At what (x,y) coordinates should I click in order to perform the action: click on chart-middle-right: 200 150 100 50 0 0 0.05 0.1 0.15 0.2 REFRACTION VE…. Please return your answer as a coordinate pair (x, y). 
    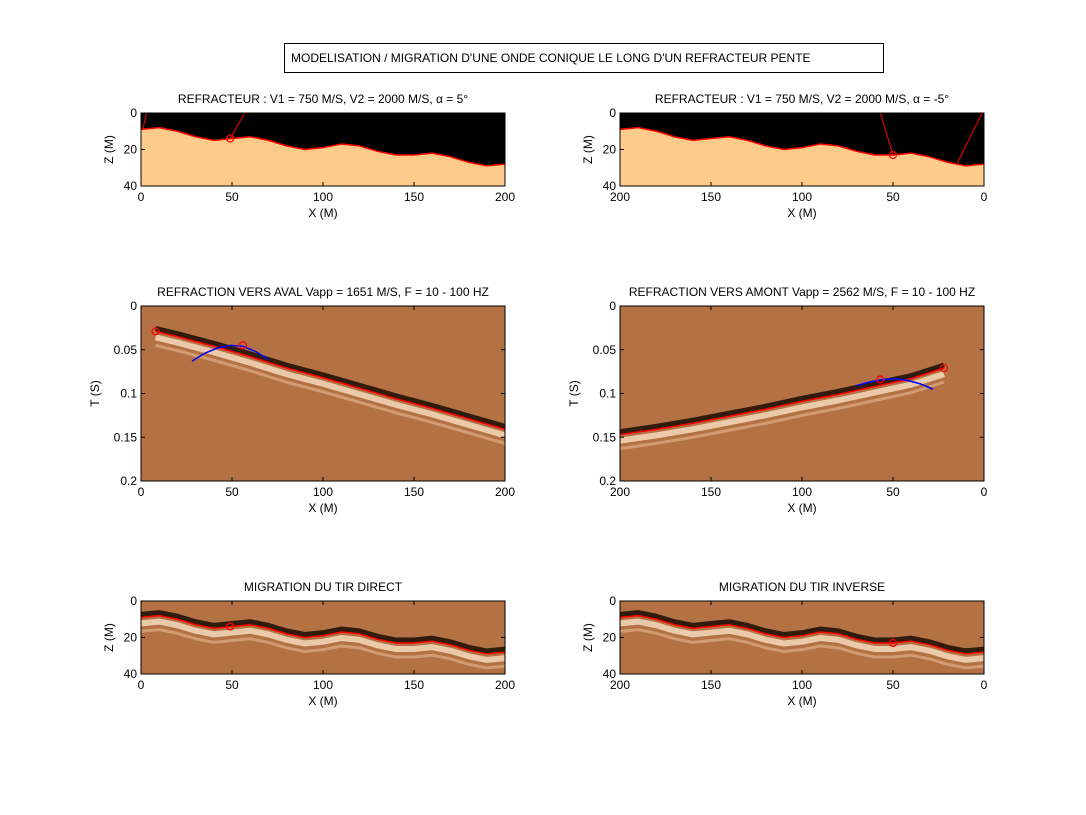
    Looking at the image, I should click on (777, 400).